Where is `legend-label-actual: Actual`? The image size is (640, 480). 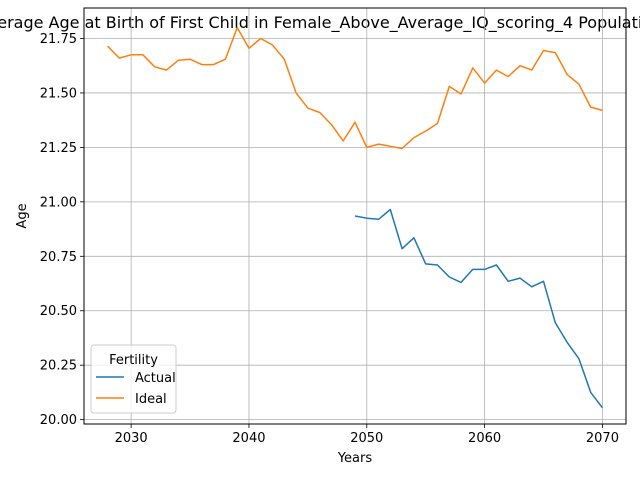
legend-label-actual: Actual is located at coordinates (155, 378).